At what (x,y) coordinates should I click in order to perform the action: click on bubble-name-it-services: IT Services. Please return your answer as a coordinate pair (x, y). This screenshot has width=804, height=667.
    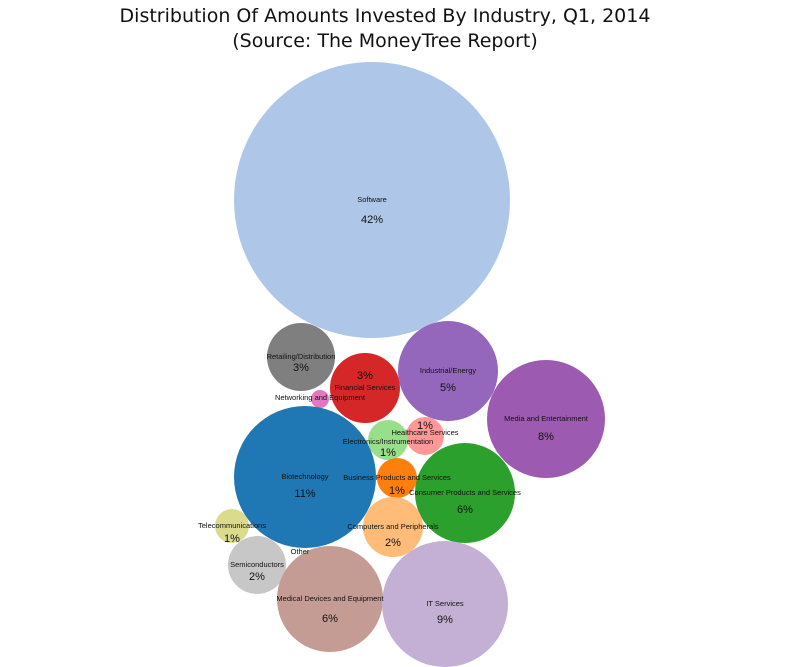
    Looking at the image, I should click on (445, 603).